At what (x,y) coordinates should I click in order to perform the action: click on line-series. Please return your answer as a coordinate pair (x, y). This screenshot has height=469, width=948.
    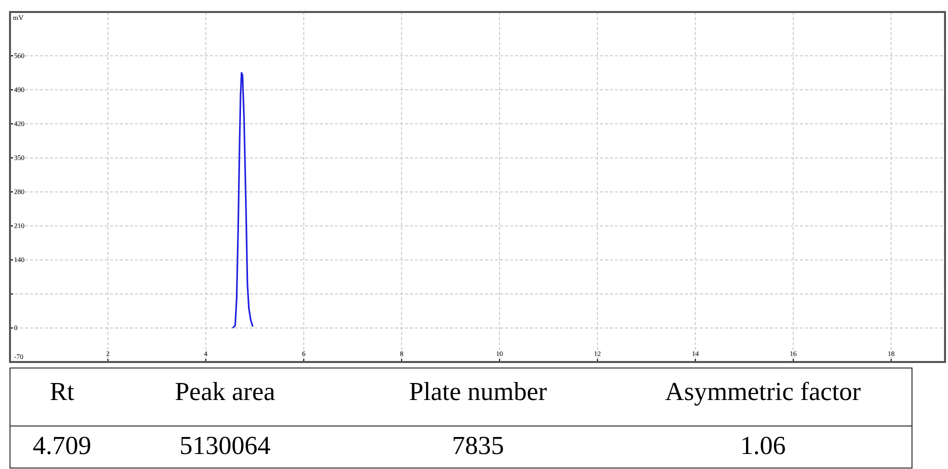
    Looking at the image, I should click on (243, 200).